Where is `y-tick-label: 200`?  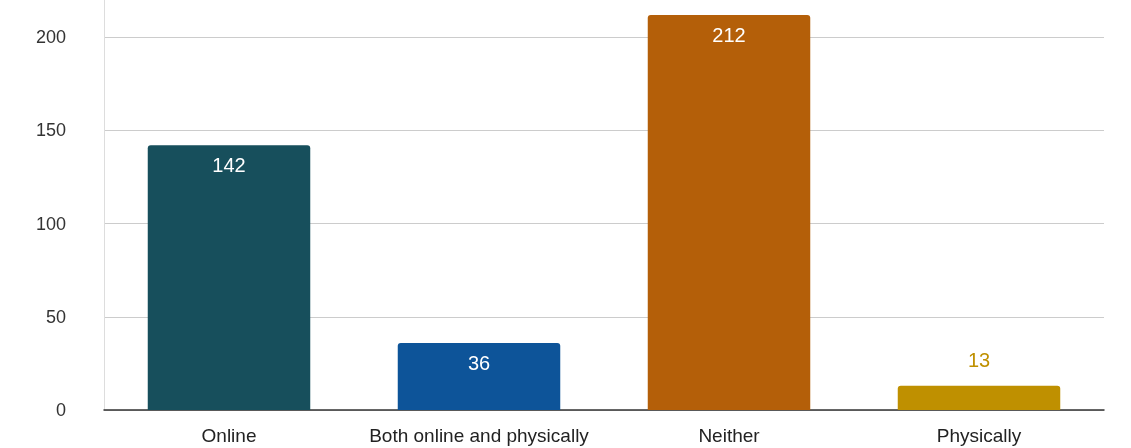
y-tick-label: 200 is located at coordinates (50, 37).